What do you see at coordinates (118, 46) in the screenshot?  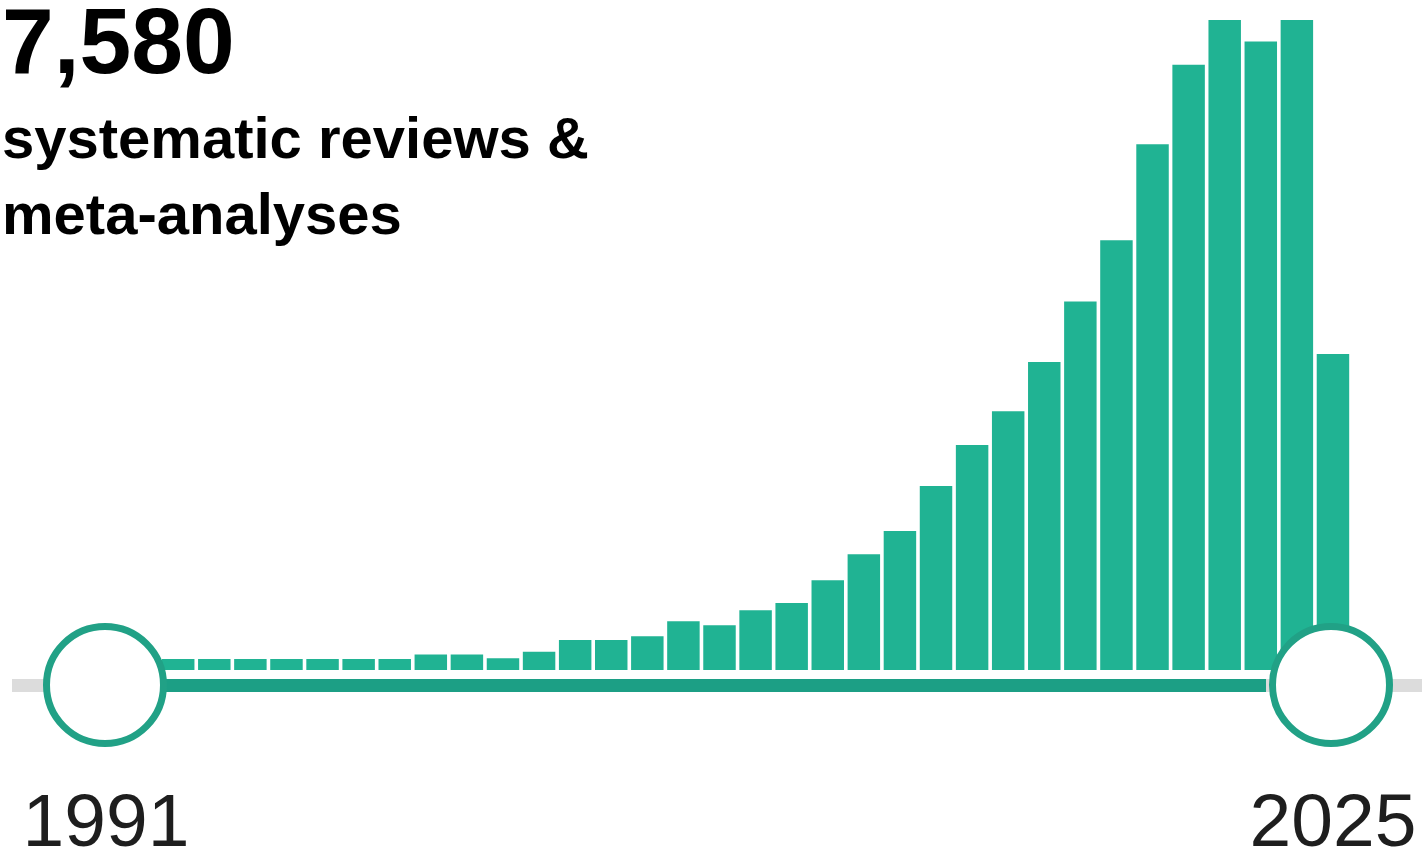 I see `chart-title: 7,580` at bounding box center [118, 46].